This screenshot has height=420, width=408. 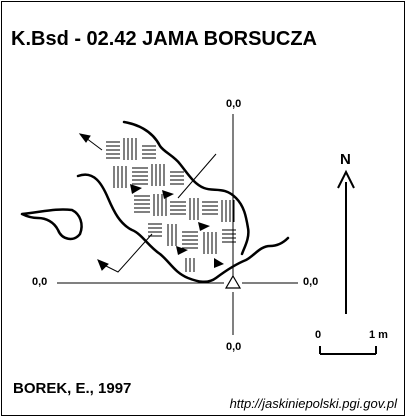 I want to click on grid-label-right: 0,0, so click(x=311, y=282).